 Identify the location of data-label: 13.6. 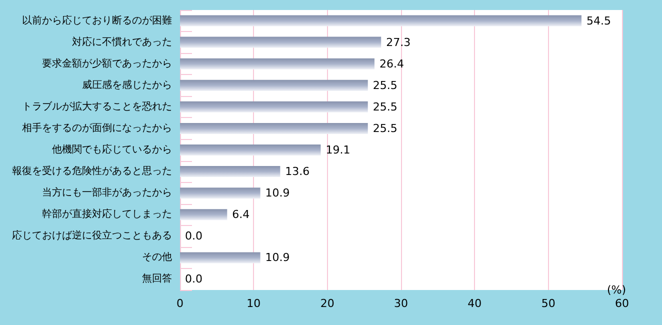
(297, 171).